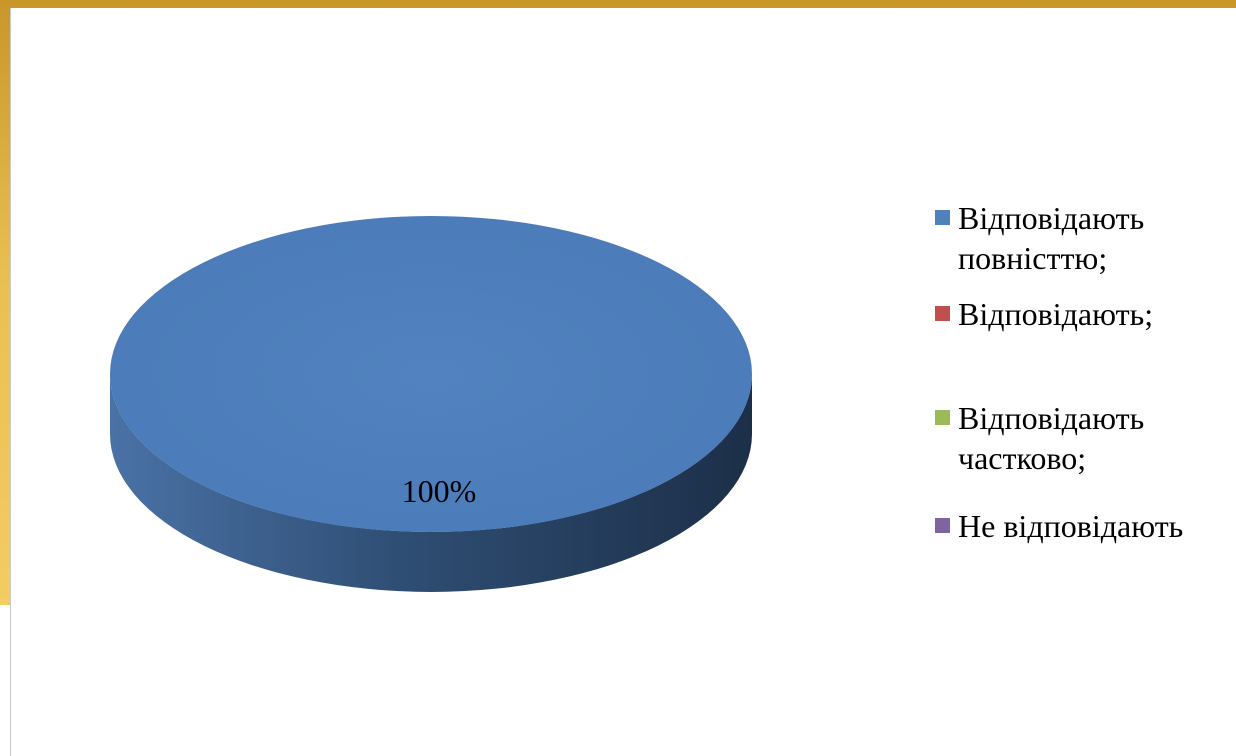 The image size is (1236, 756). What do you see at coordinates (942, 217) in the screenshot?
I see `legend-swatch-full` at bounding box center [942, 217].